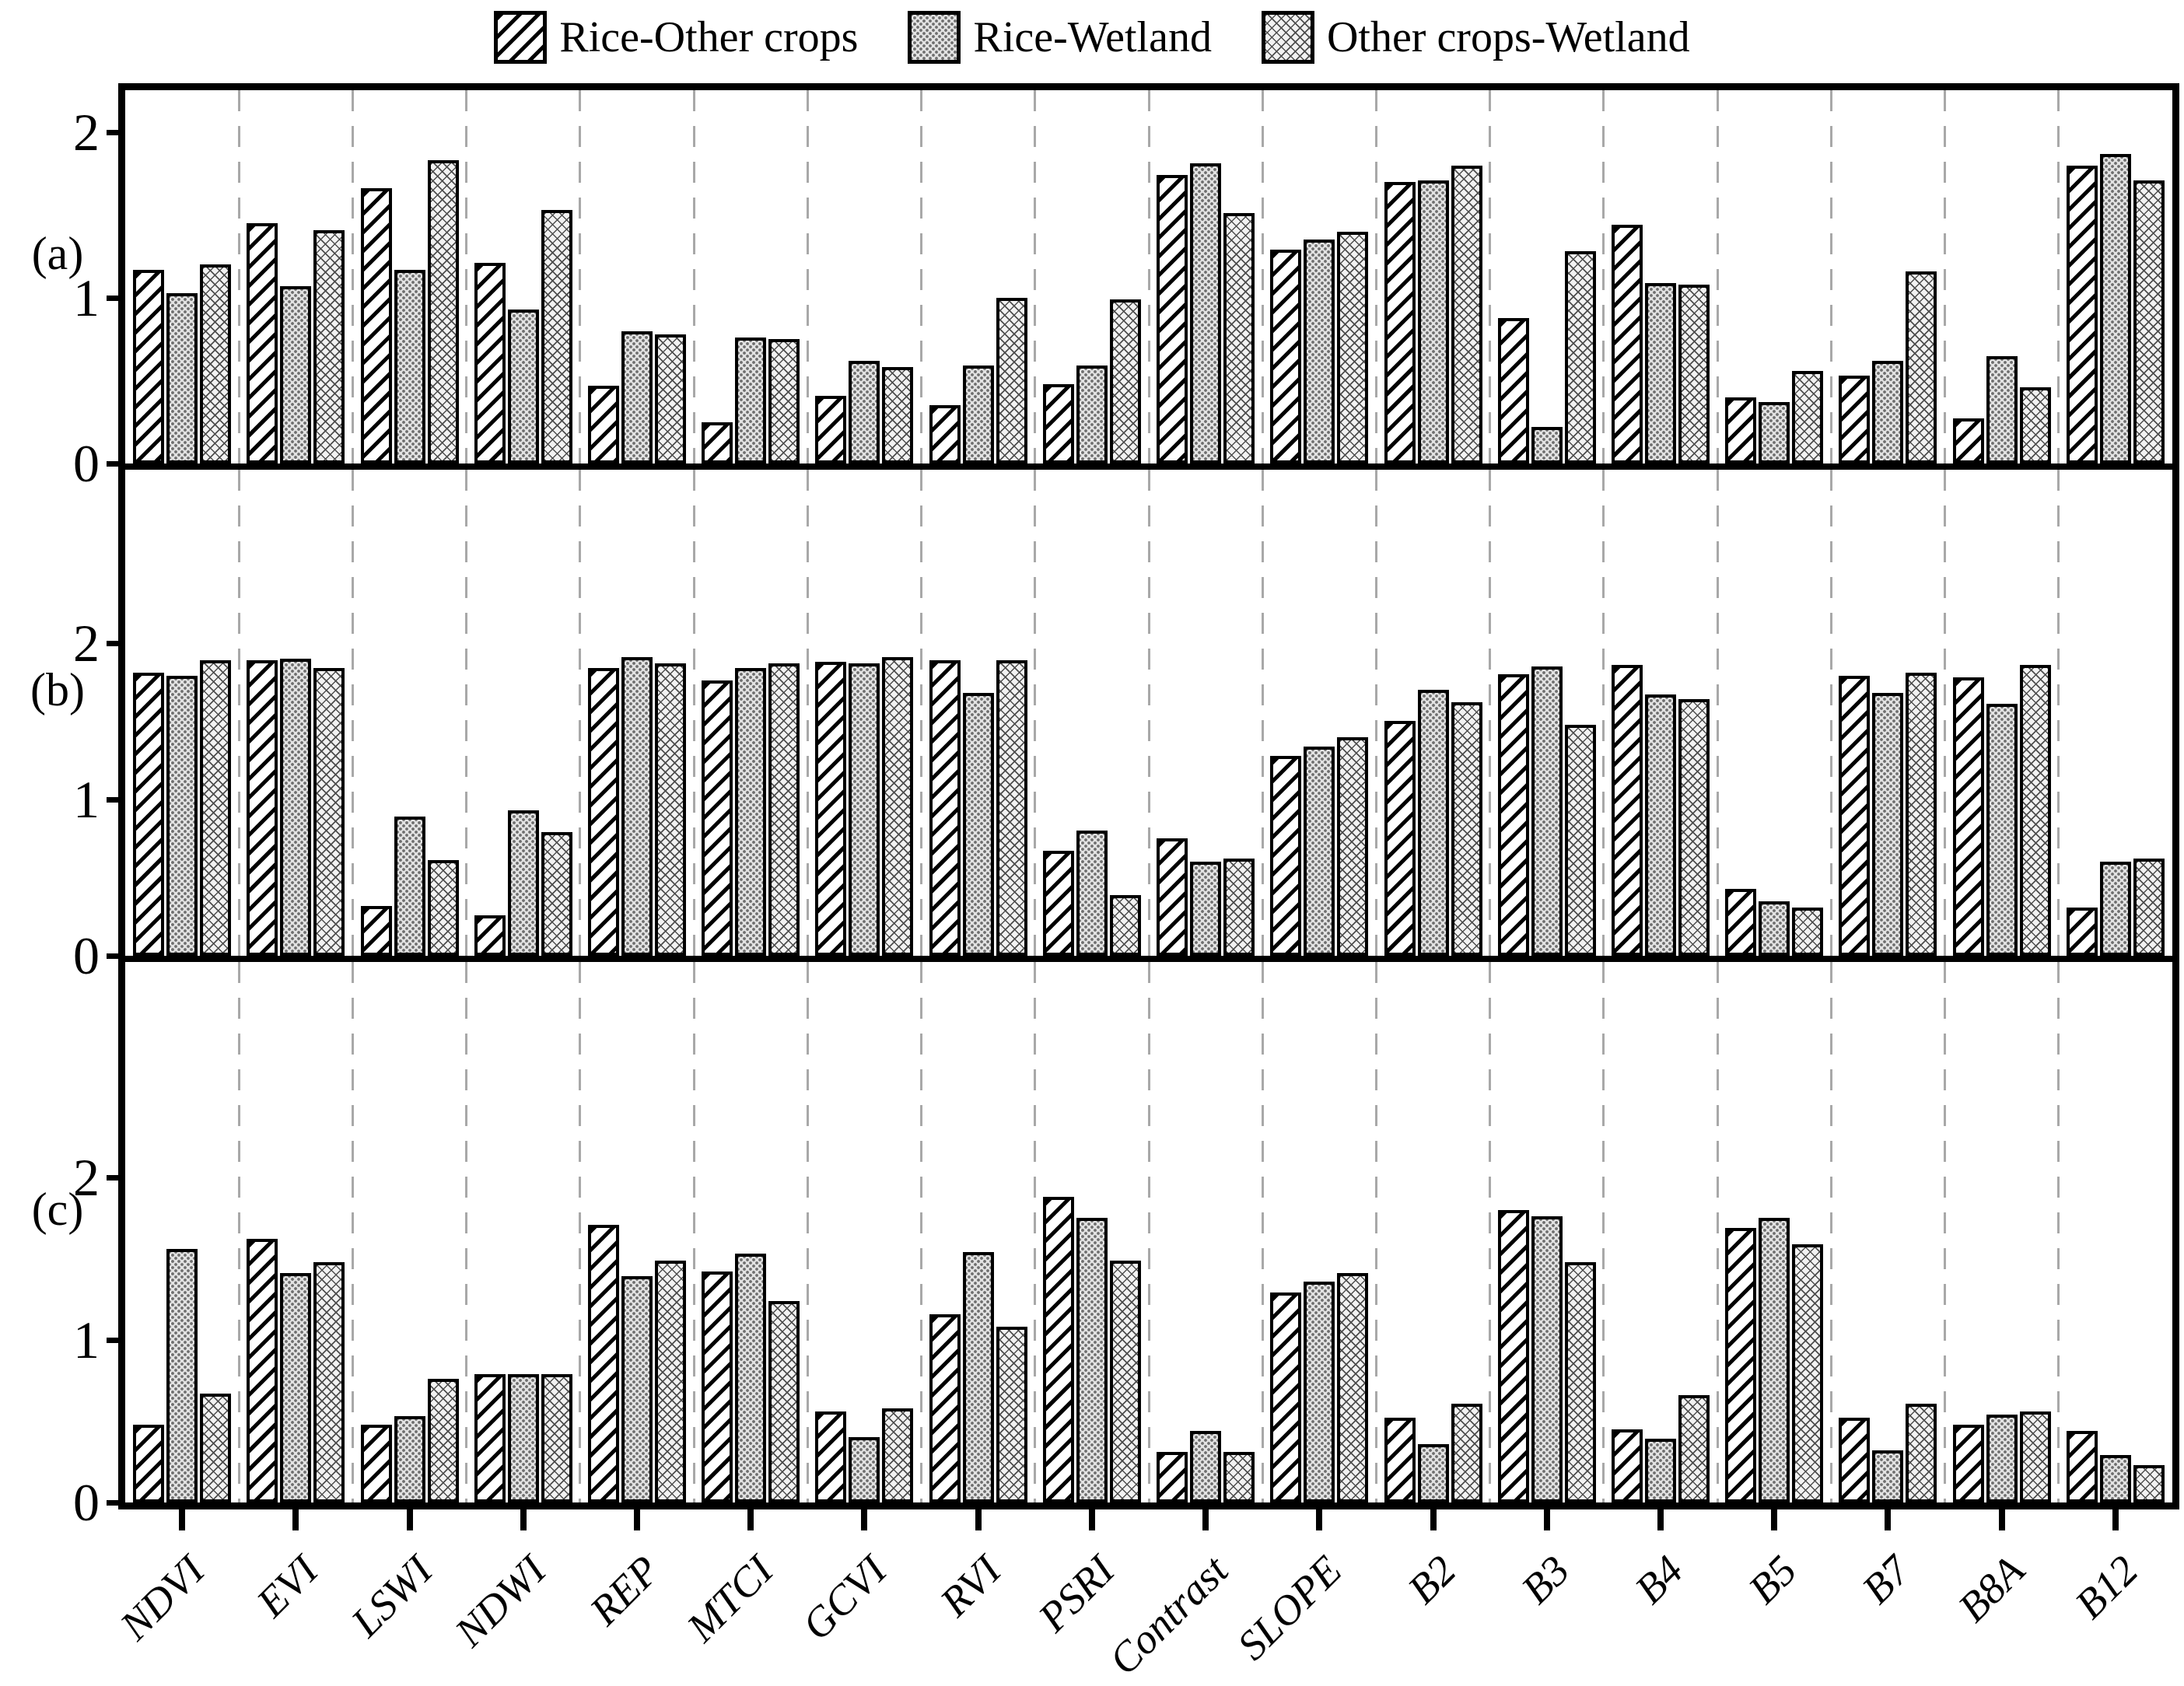  I want to click on bar-a-LSWI-rice_wetland, so click(409, 366).